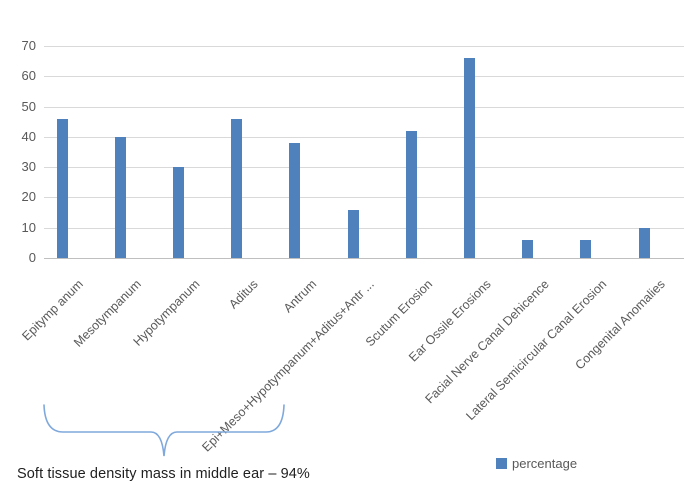 The image size is (687, 492). Describe the element at coordinates (28, 196) in the screenshot. I see `y-axis-tick-label: 20` at that location.